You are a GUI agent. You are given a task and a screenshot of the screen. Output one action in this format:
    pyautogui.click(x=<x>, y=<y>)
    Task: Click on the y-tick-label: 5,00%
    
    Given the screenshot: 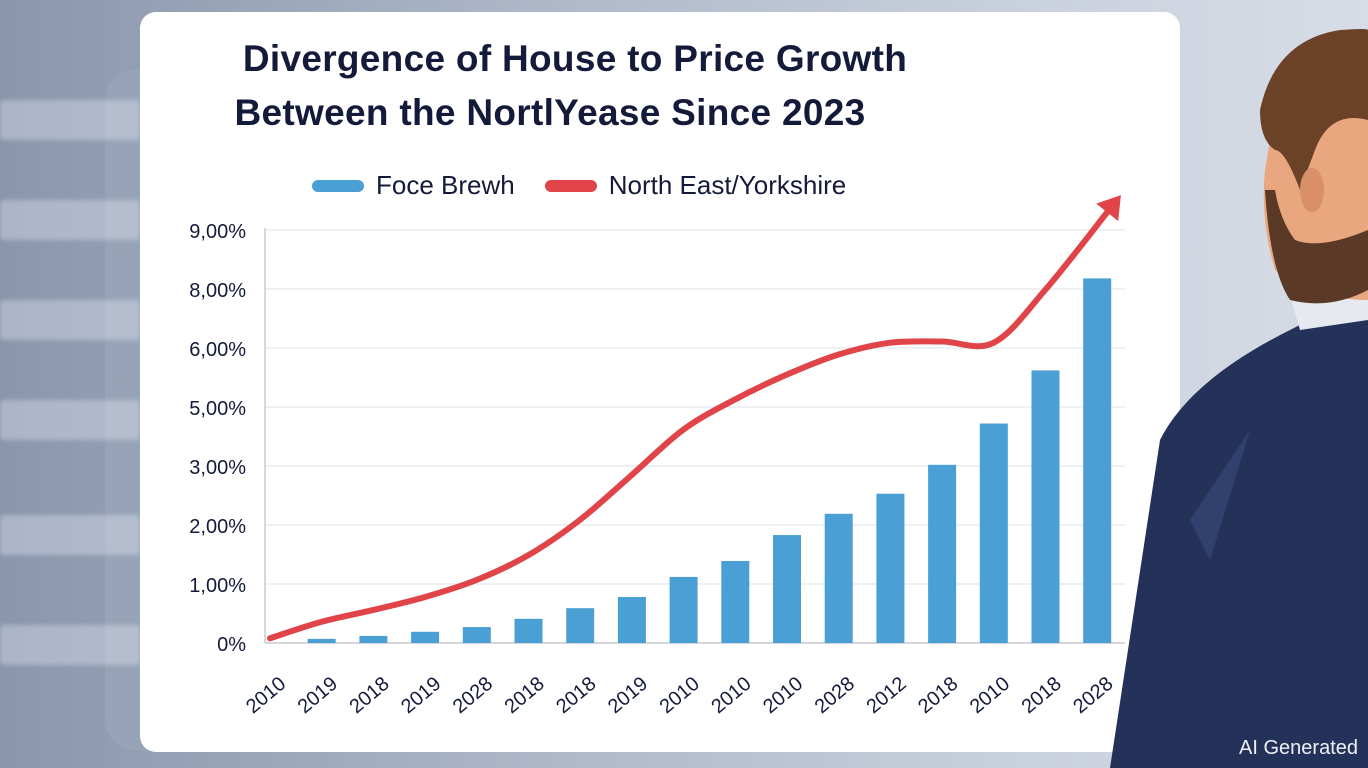 What is the action you would take?
    pyautogui.click(x=217, y=409)
    